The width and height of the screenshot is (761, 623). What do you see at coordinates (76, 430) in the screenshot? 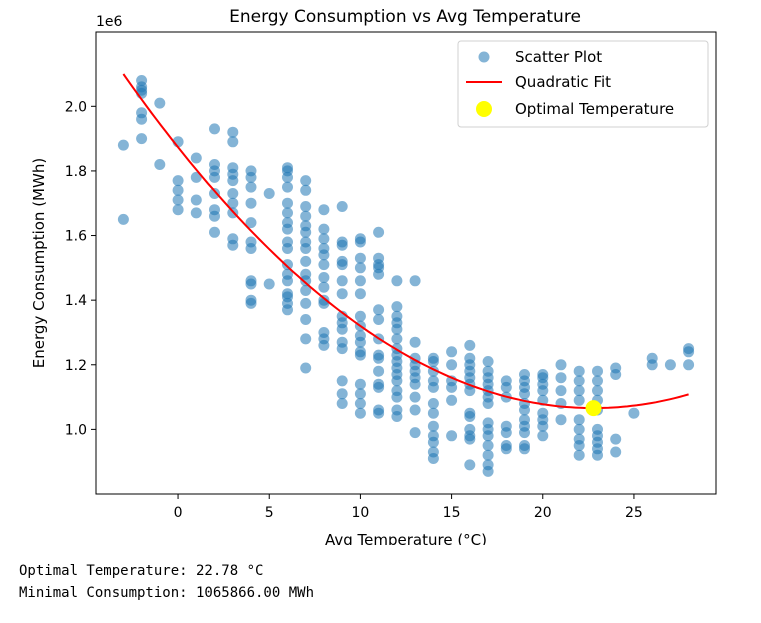
I see `y-tick-label: 1.0` at bounding box center [76, 430].